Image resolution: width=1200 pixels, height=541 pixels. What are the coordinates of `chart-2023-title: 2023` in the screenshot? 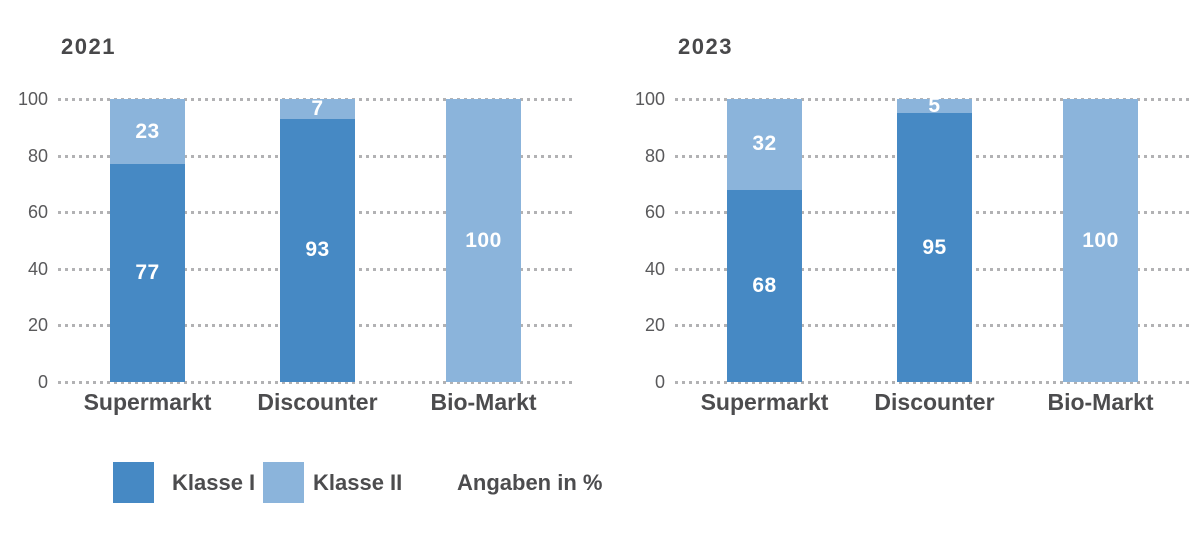 It's located at (705, 46).